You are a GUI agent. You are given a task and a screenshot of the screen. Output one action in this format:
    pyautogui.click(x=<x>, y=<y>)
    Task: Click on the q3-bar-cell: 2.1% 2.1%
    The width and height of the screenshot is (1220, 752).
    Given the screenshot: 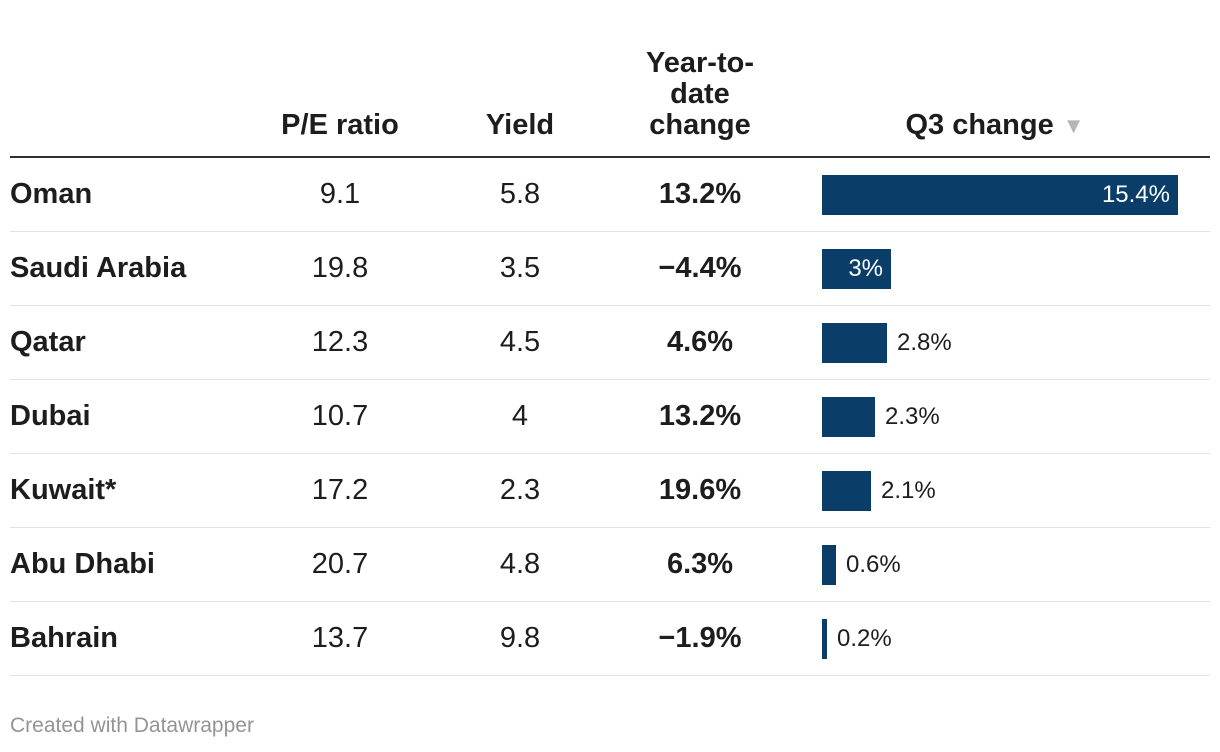 What is the action you would take?
    pyautogui.click(x=995, y=490)
    